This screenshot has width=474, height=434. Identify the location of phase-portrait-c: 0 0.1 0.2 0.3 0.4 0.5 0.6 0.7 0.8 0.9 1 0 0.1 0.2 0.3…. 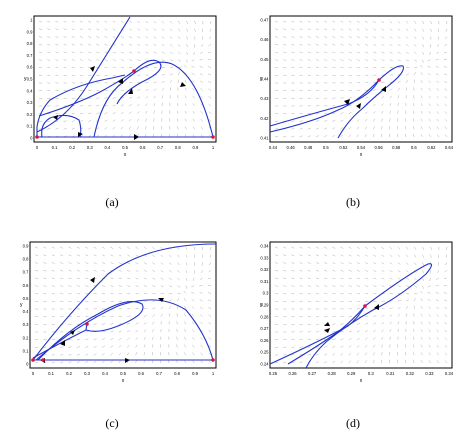
(118, 312).